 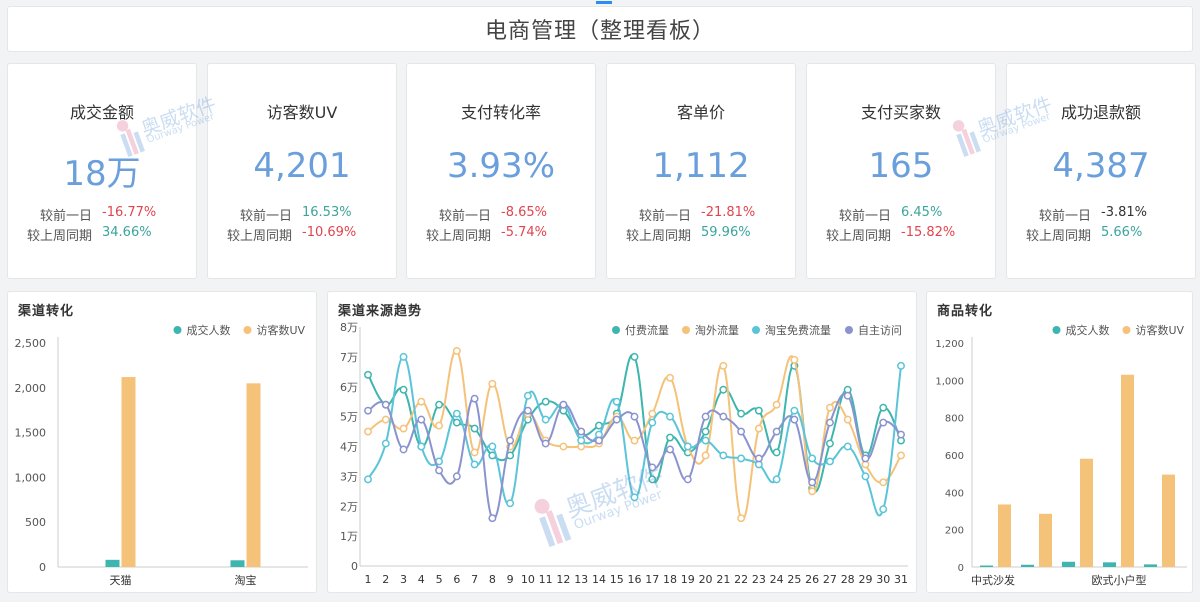 I want to click on kpi-week-value: 34.66%, so click(x=127, y=232).